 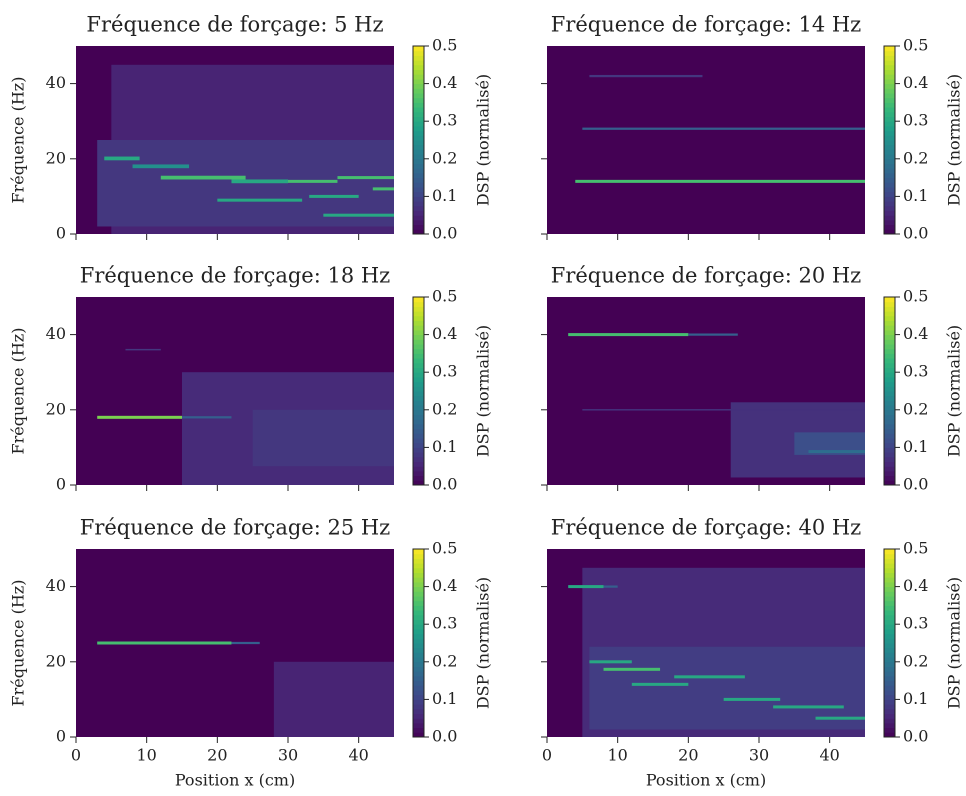 What do you see at coordinates (706, 780) in the screenshot?
I see `x-axis-label: Position x (cm)` at bounding box center [706, 780].